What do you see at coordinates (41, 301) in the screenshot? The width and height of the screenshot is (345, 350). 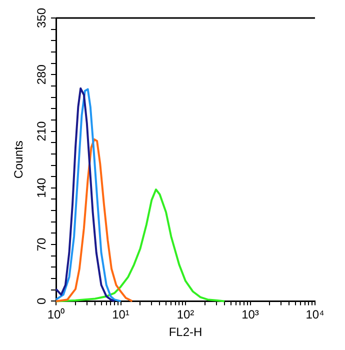 I see `y-tick-label: 0` at bounding box center [41, 301].